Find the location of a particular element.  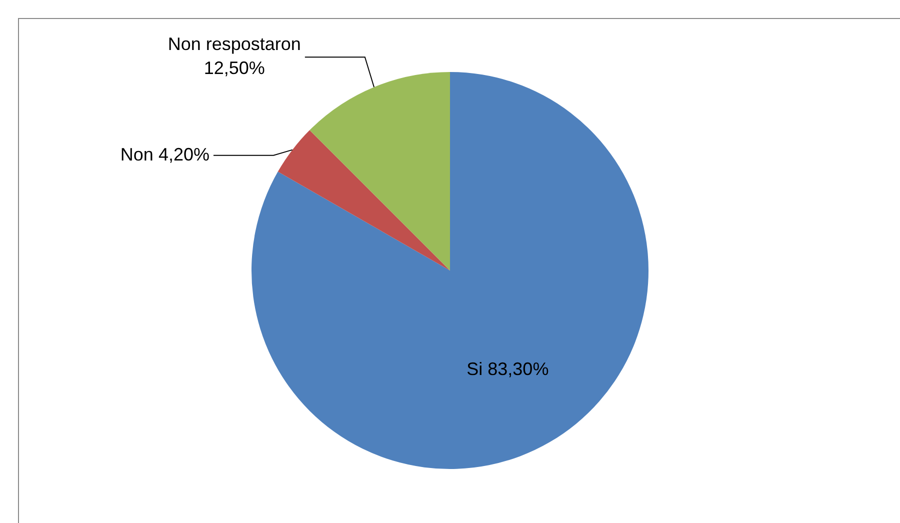

slice-label: Si 83,30% is located at coordinates (507, 369).